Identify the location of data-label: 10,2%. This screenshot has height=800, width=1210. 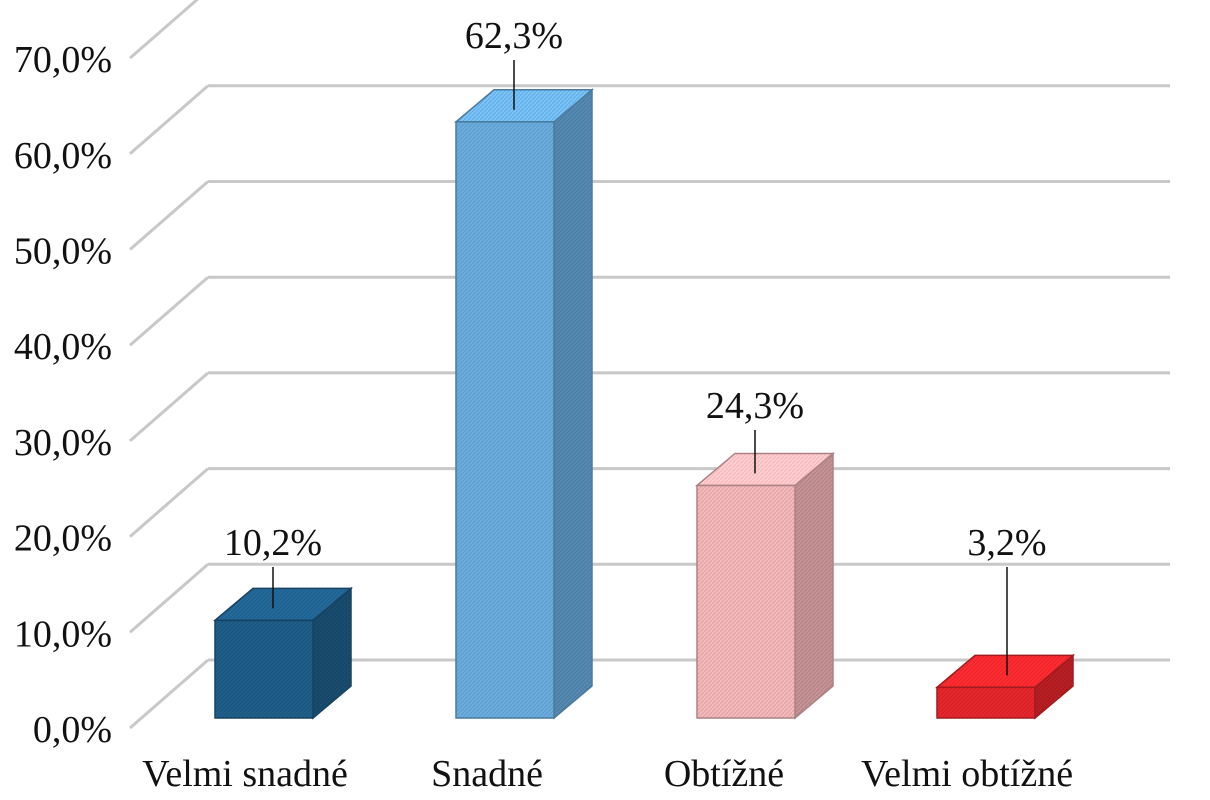
(273, 543).